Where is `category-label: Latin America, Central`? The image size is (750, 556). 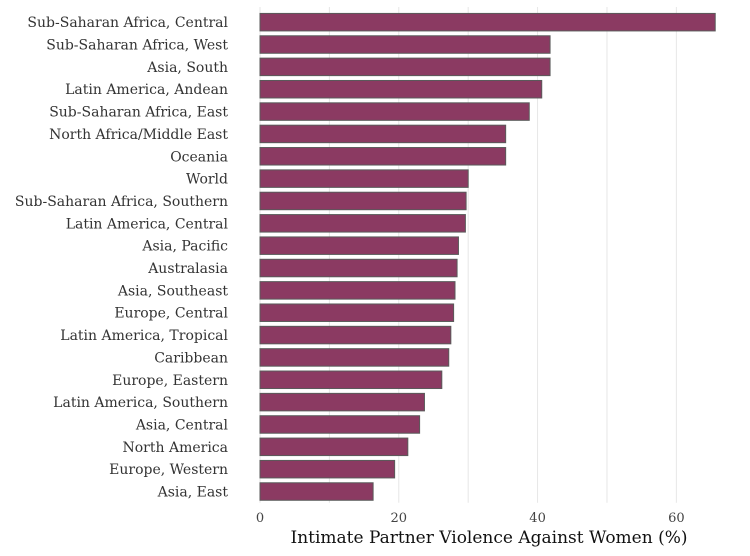
category-label: Latin America, Central is located at coordinates (147, 224).